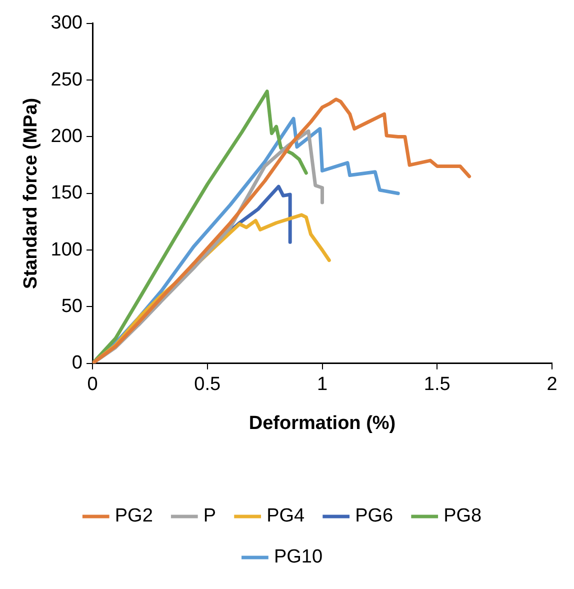  I want to click on y-tick-label: 300, so click(66, 23).